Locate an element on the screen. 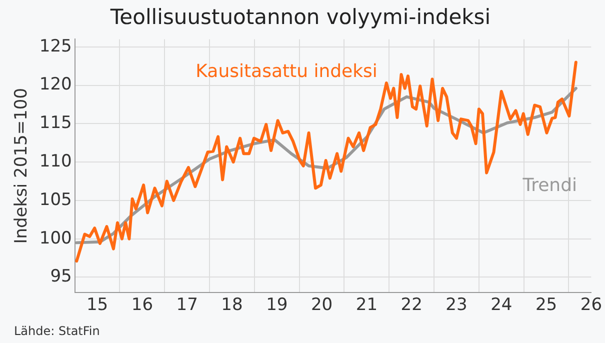 Image resolution: width=605 pixels, height=343 pixels. x-tick-label: 20 is located at coordinates (321, 305).